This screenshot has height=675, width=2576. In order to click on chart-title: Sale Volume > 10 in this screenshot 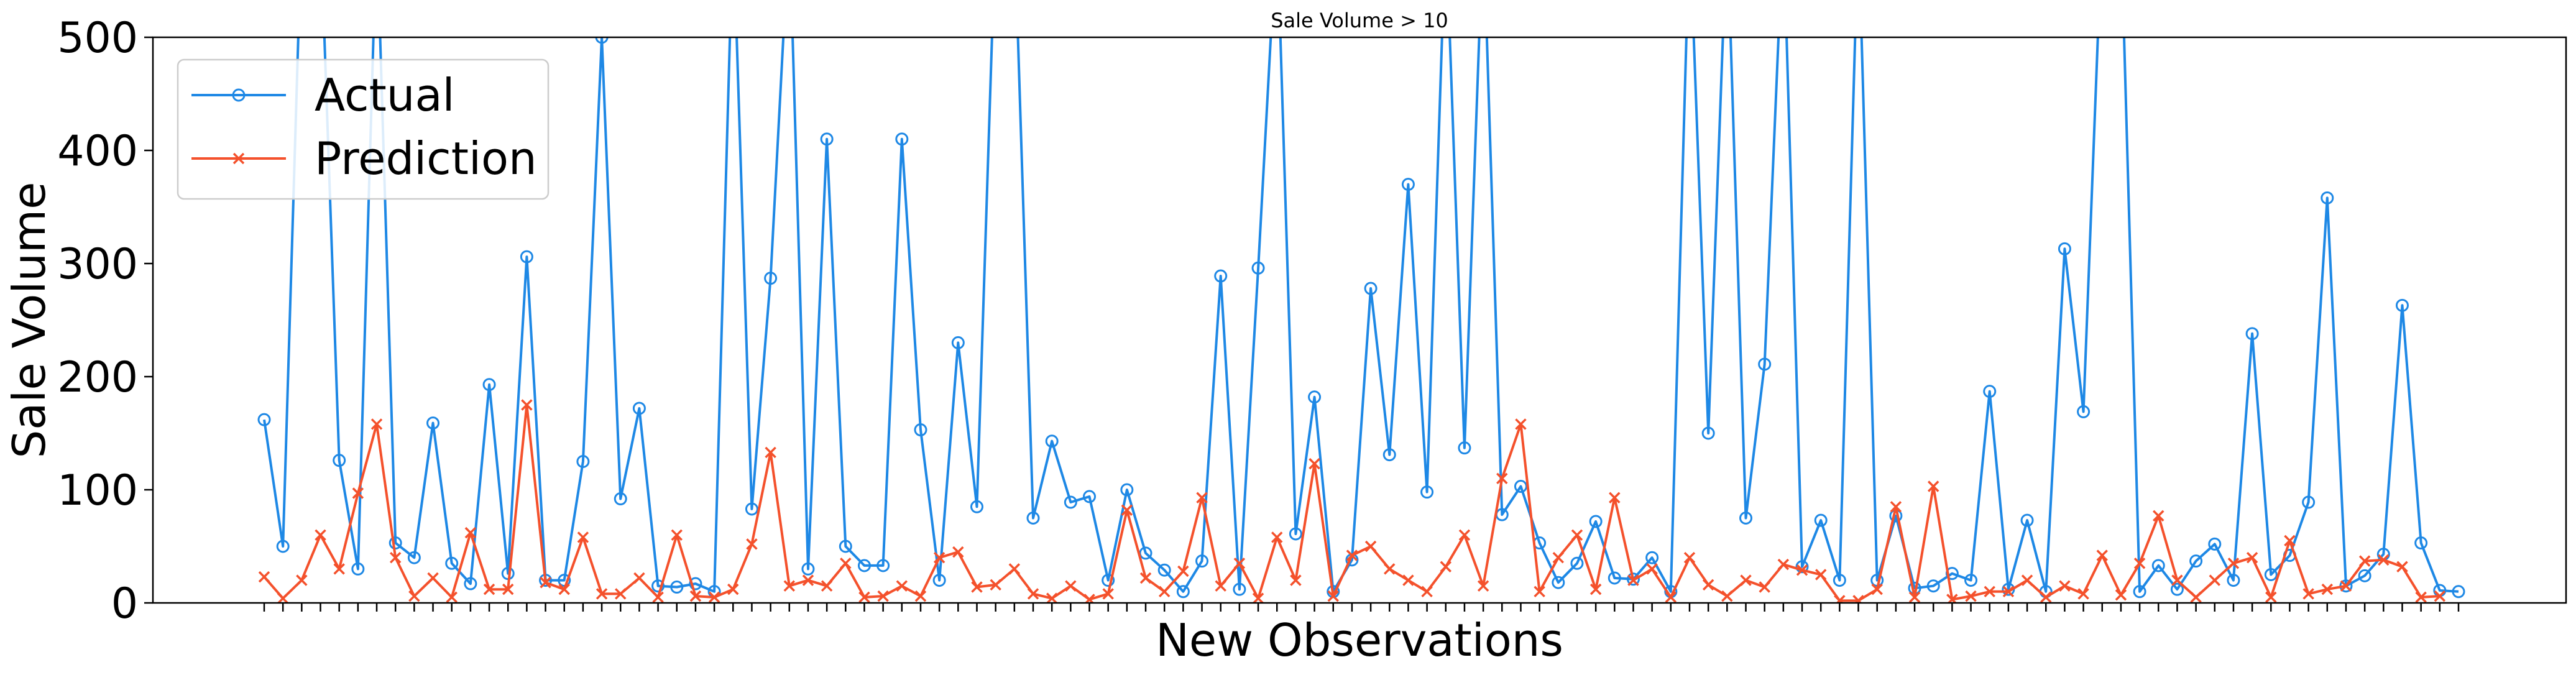, I will do `click(1359, 20)`.